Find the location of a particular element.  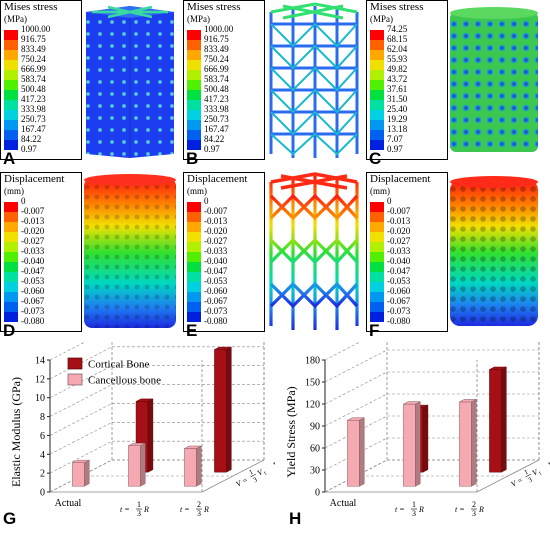

depth-symbol: V = is located at coordinates (241, 482).